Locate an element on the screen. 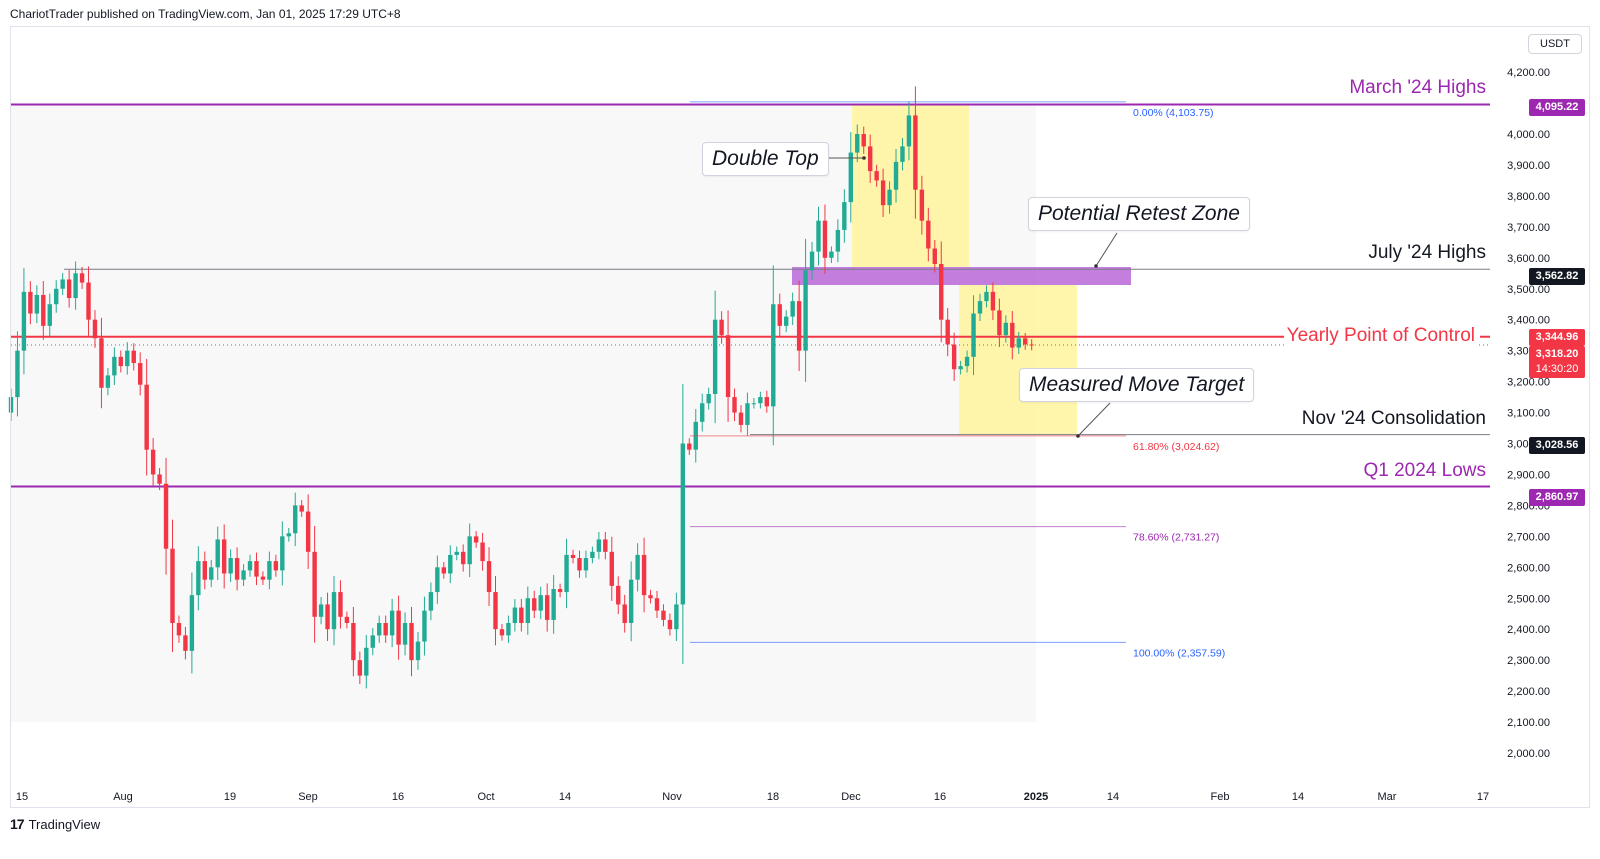 The height and width of the screenshot is (859, 1600). fib-label: 61.80% (3,024.62) is located at coordinates (1176, 447).